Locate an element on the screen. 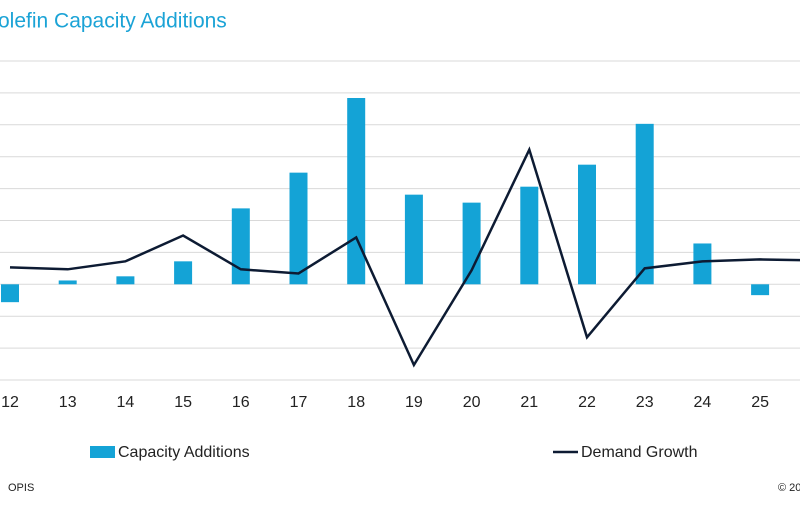 Image resolution: width=800 pixels, height=505 pixels. x-tick-label: 12 is located at coordinates (10, 402).